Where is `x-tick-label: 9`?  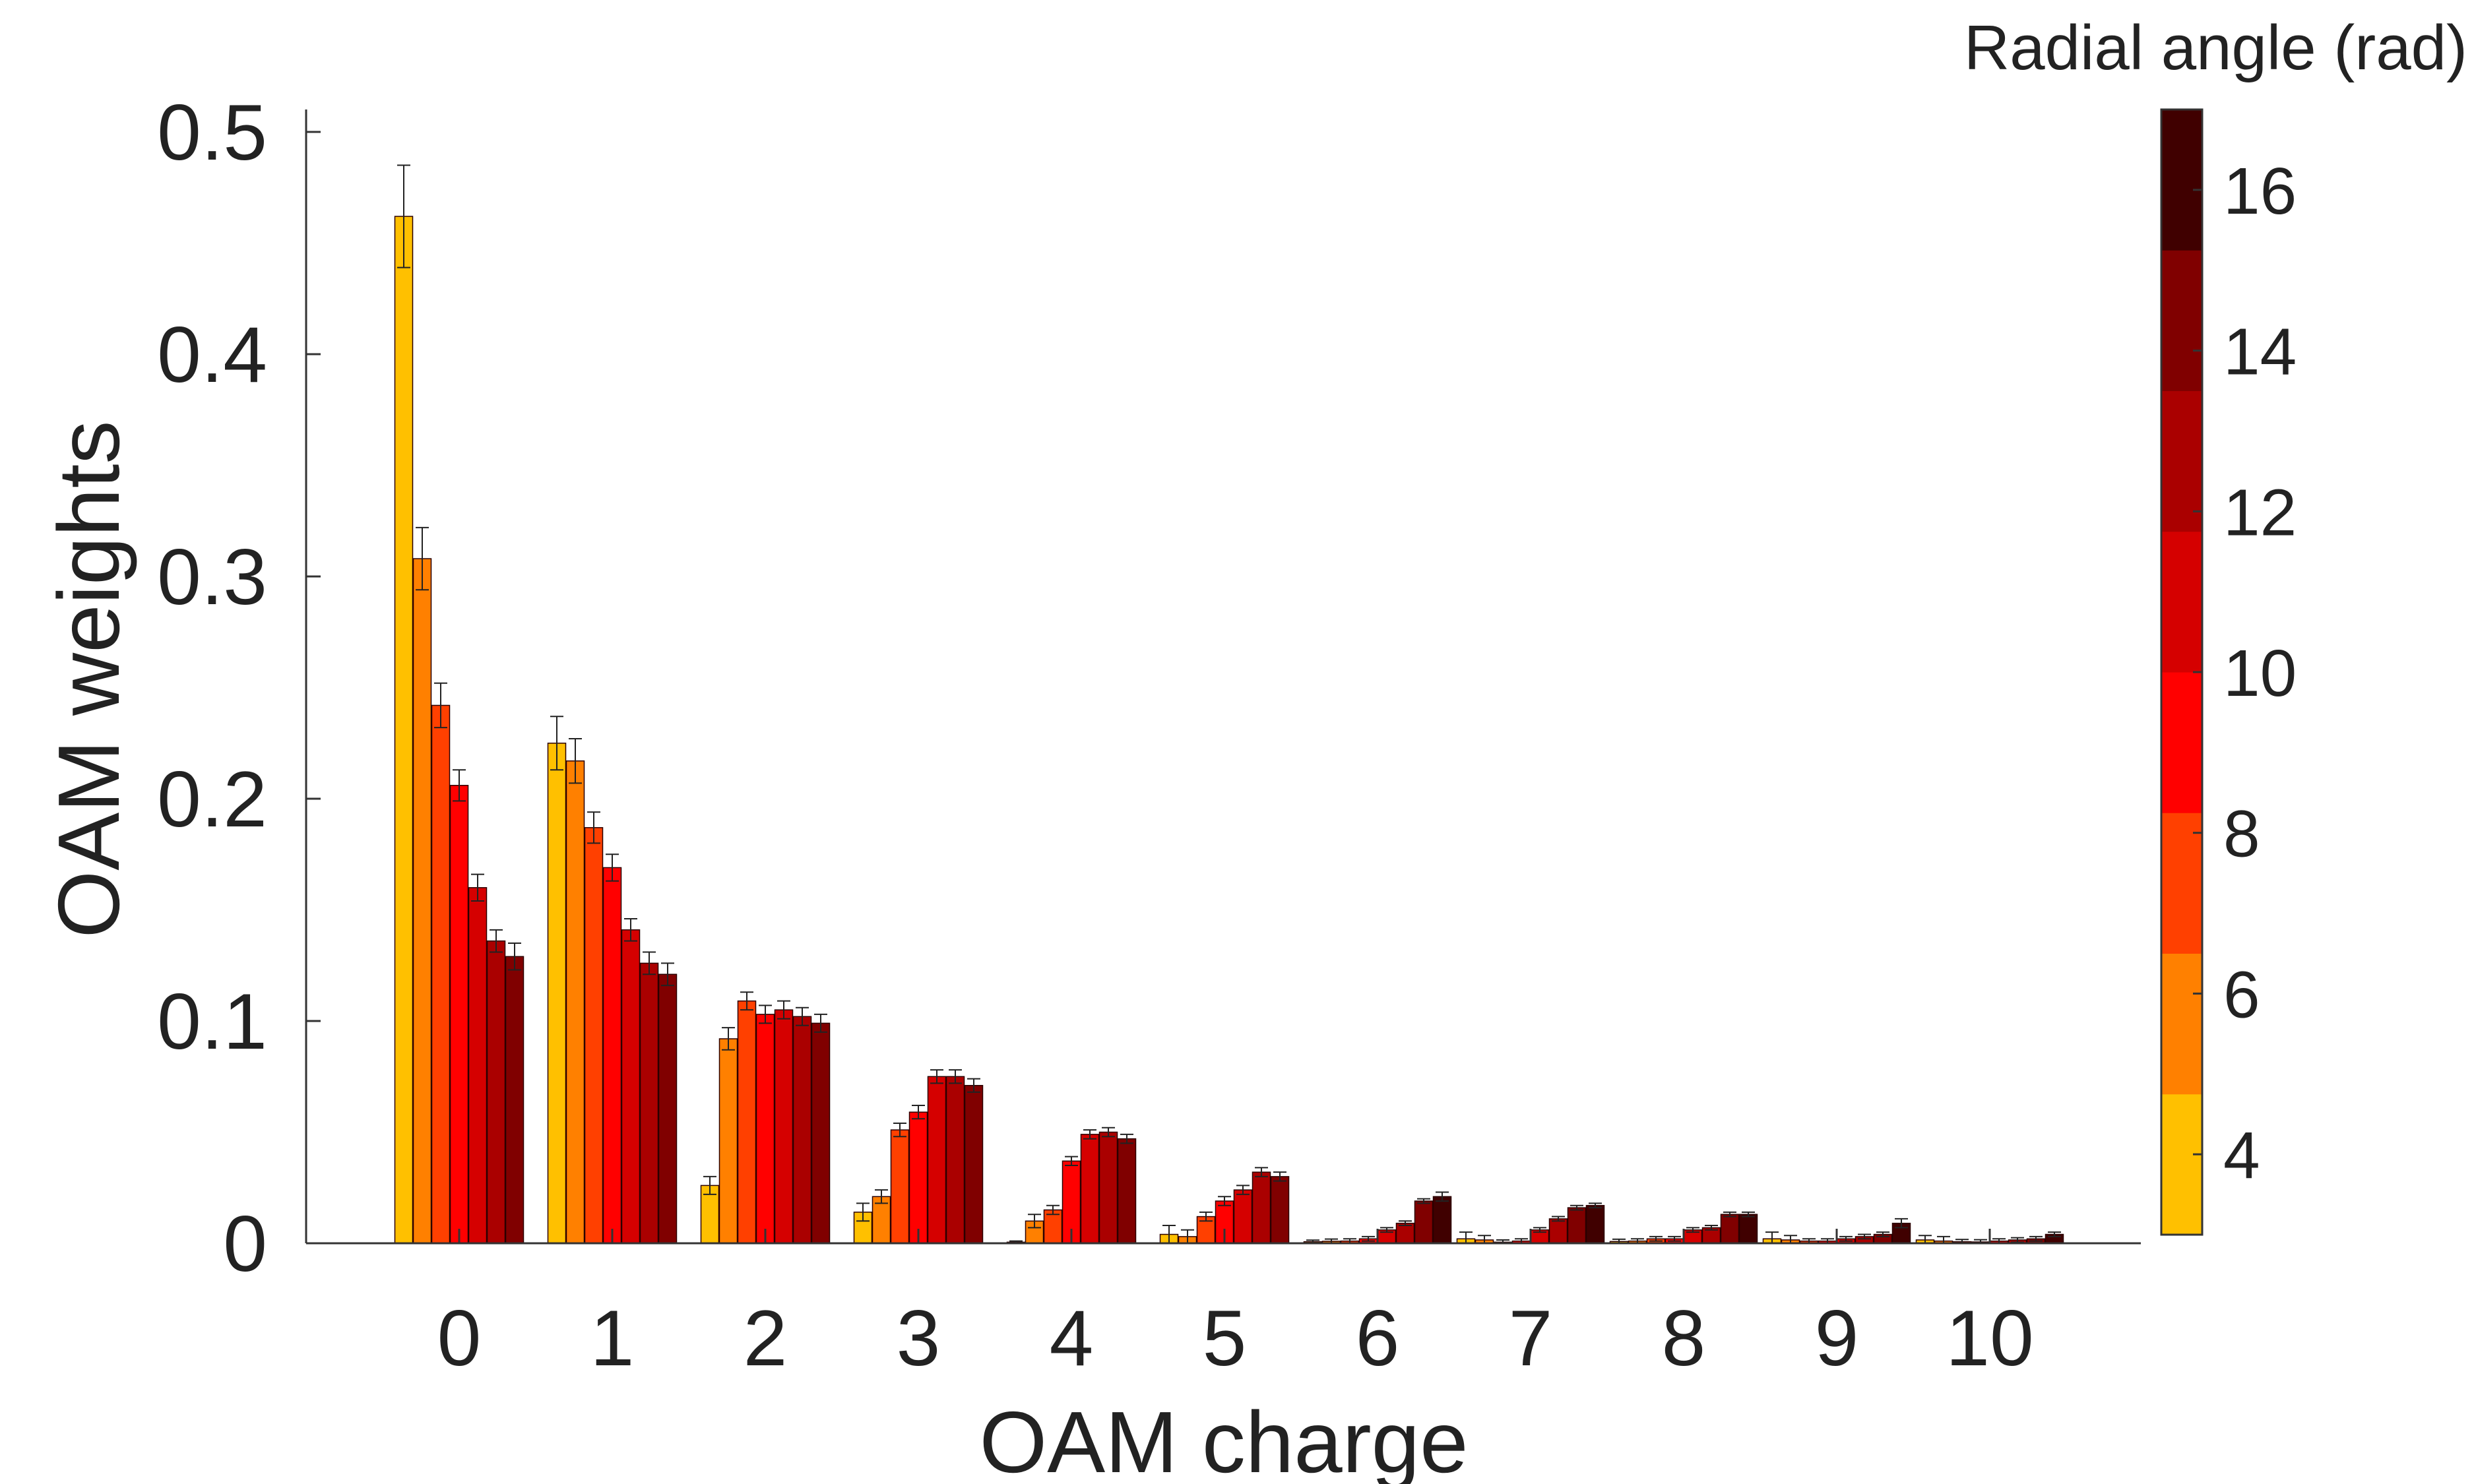
x-tick-label: 9 is located at coordinates (1837, 1338).